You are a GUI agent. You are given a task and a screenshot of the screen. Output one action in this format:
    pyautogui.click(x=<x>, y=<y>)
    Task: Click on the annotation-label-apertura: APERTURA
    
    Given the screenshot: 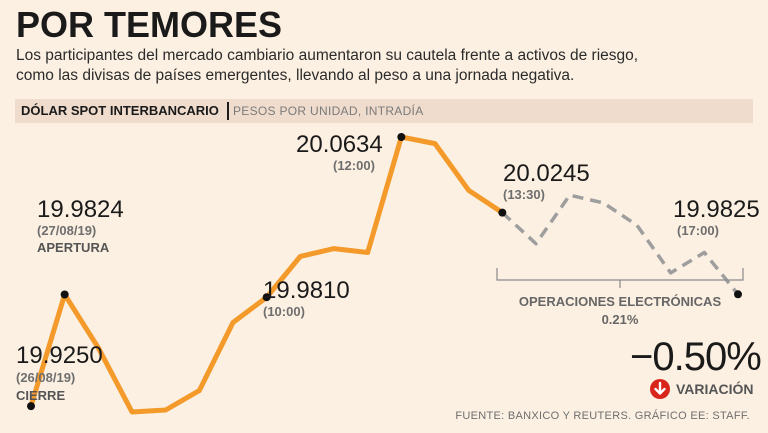 What is the action you would take?
    pyautogui.click(x=73, y=247)
    